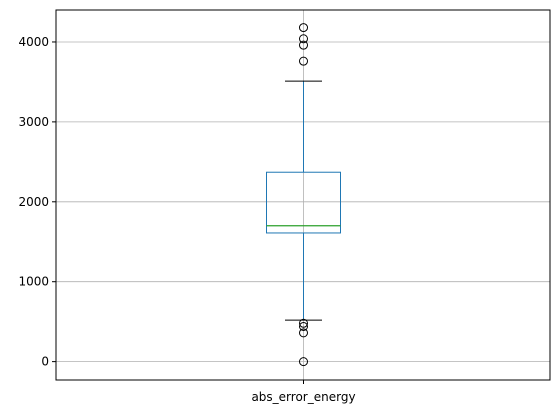  What do you see at coordinates (33, 202) in the screenshot?
I see `y-tick-label-2000: 2000` at bounding box center [33, 202].